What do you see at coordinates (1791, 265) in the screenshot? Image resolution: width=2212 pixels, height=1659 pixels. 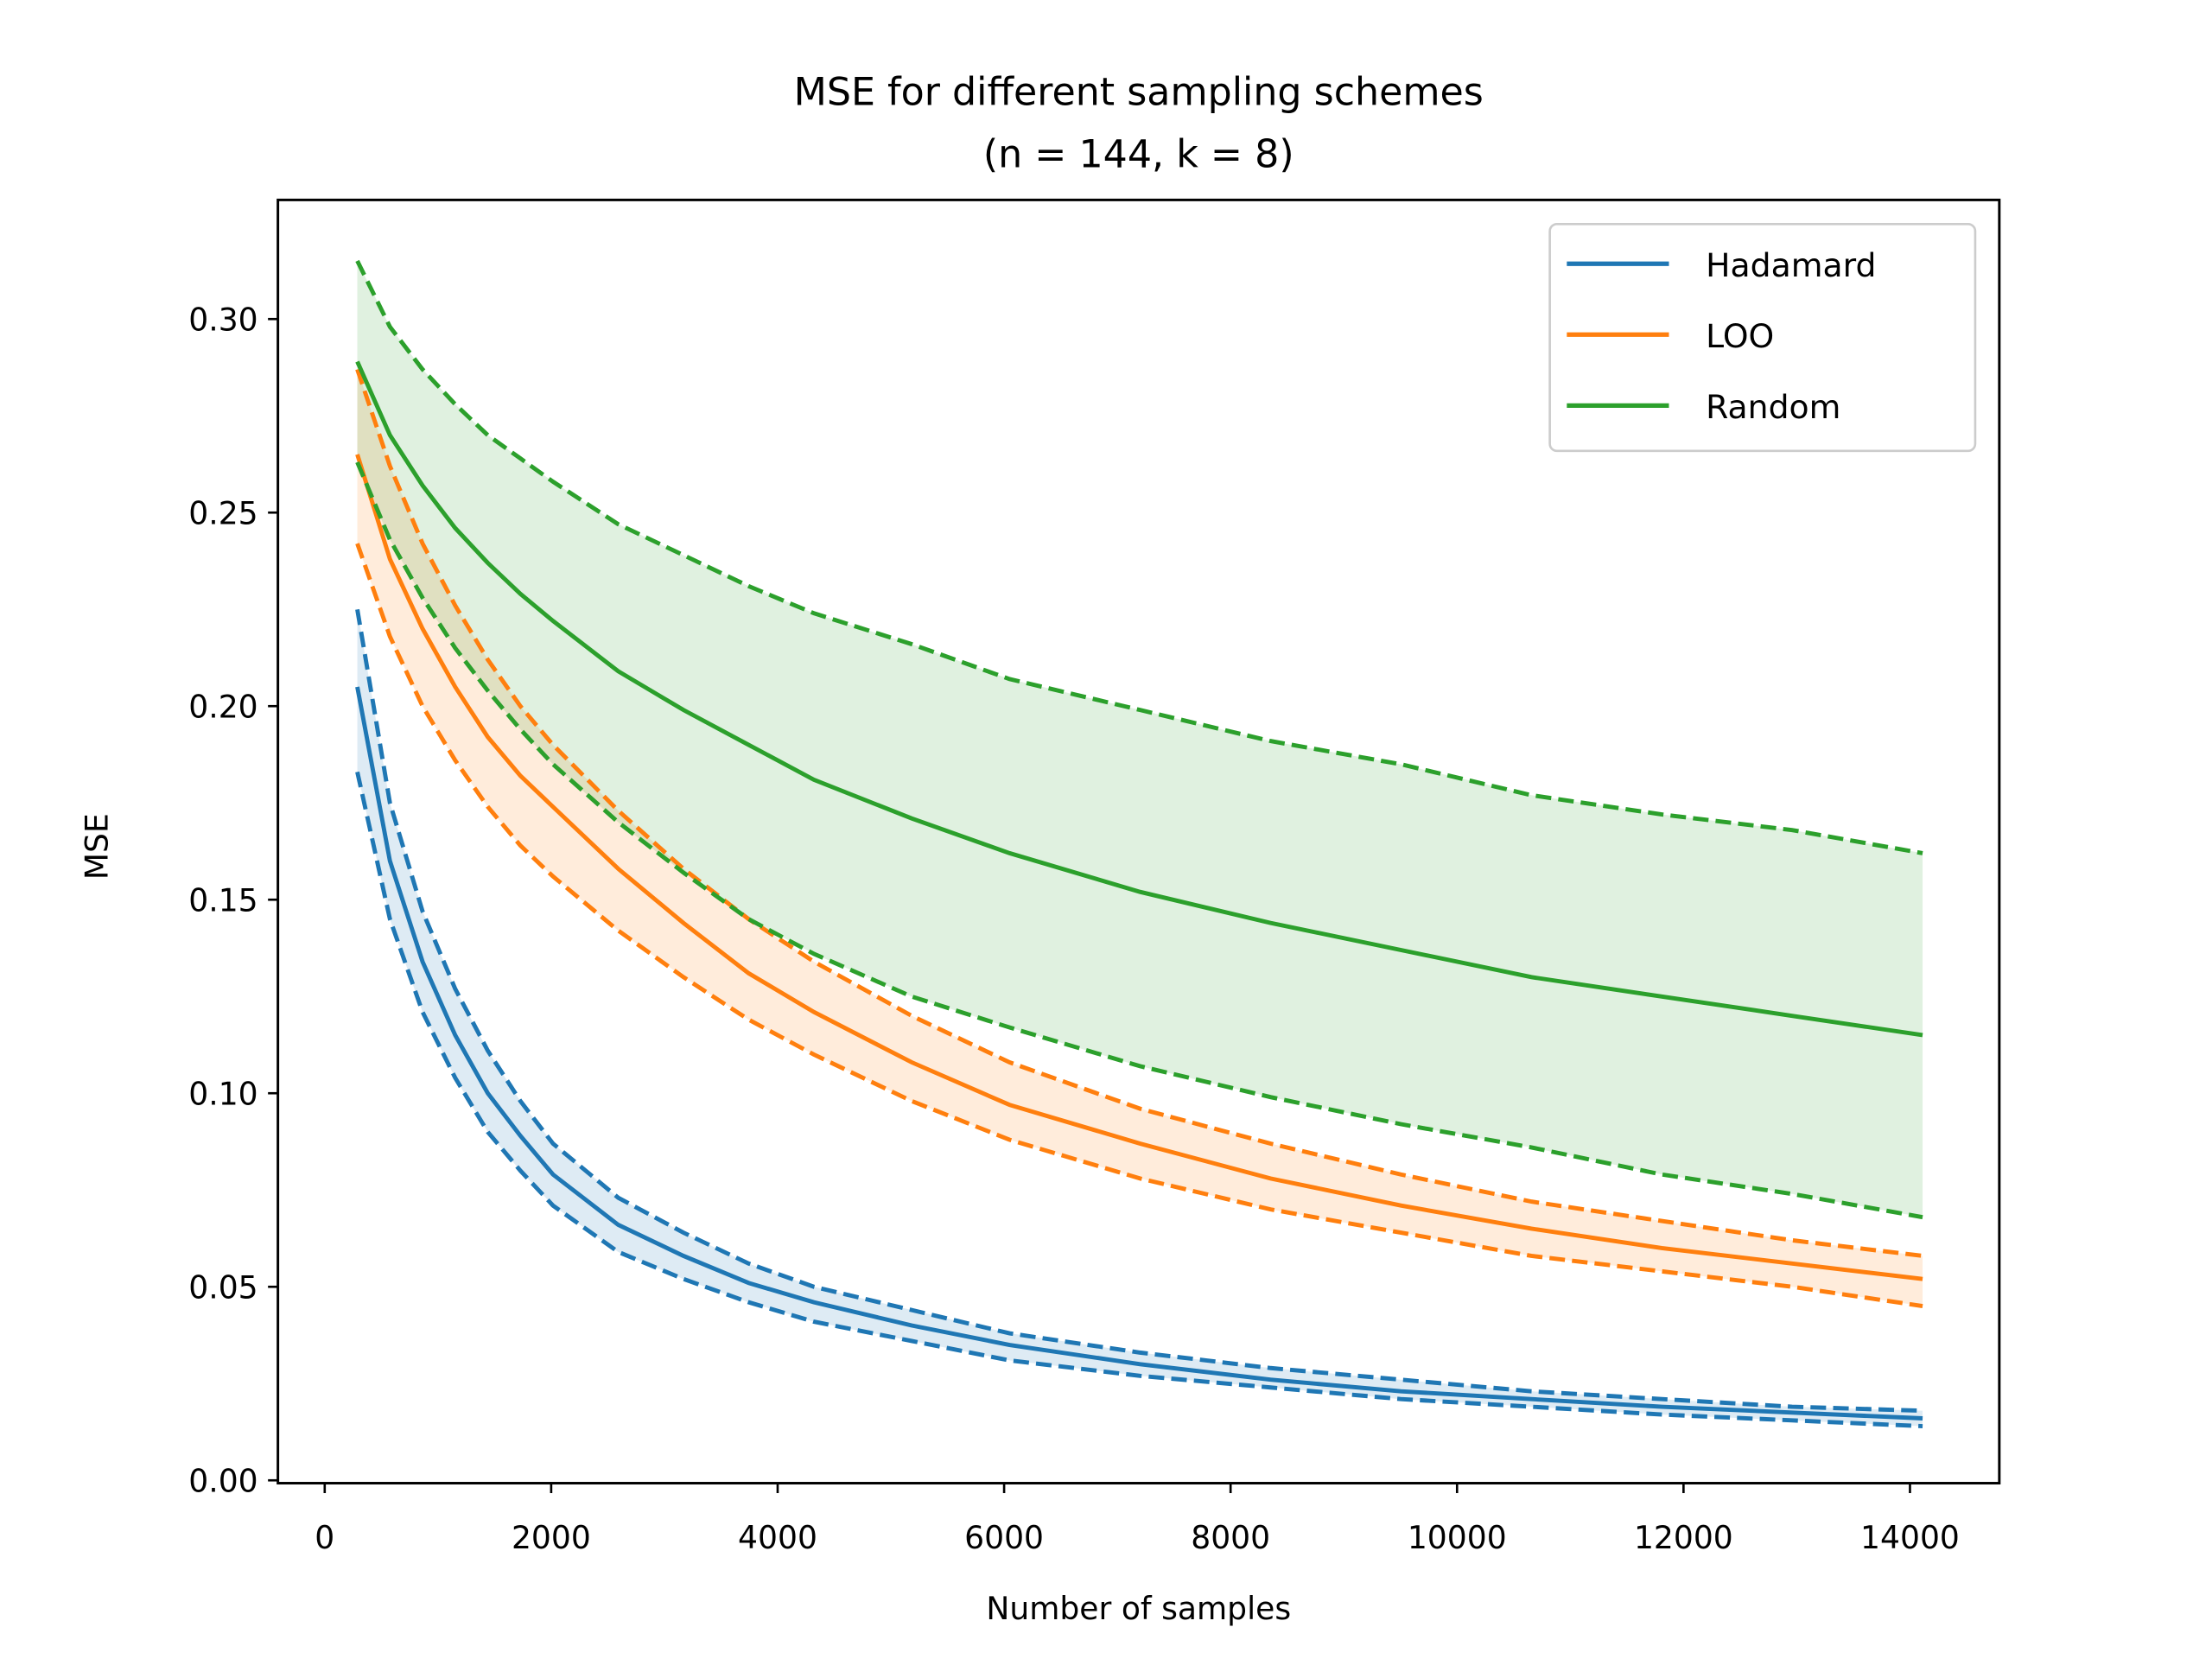 I see `legend-label-hadamard: Hadamard` at bounding box center [1791, 265].